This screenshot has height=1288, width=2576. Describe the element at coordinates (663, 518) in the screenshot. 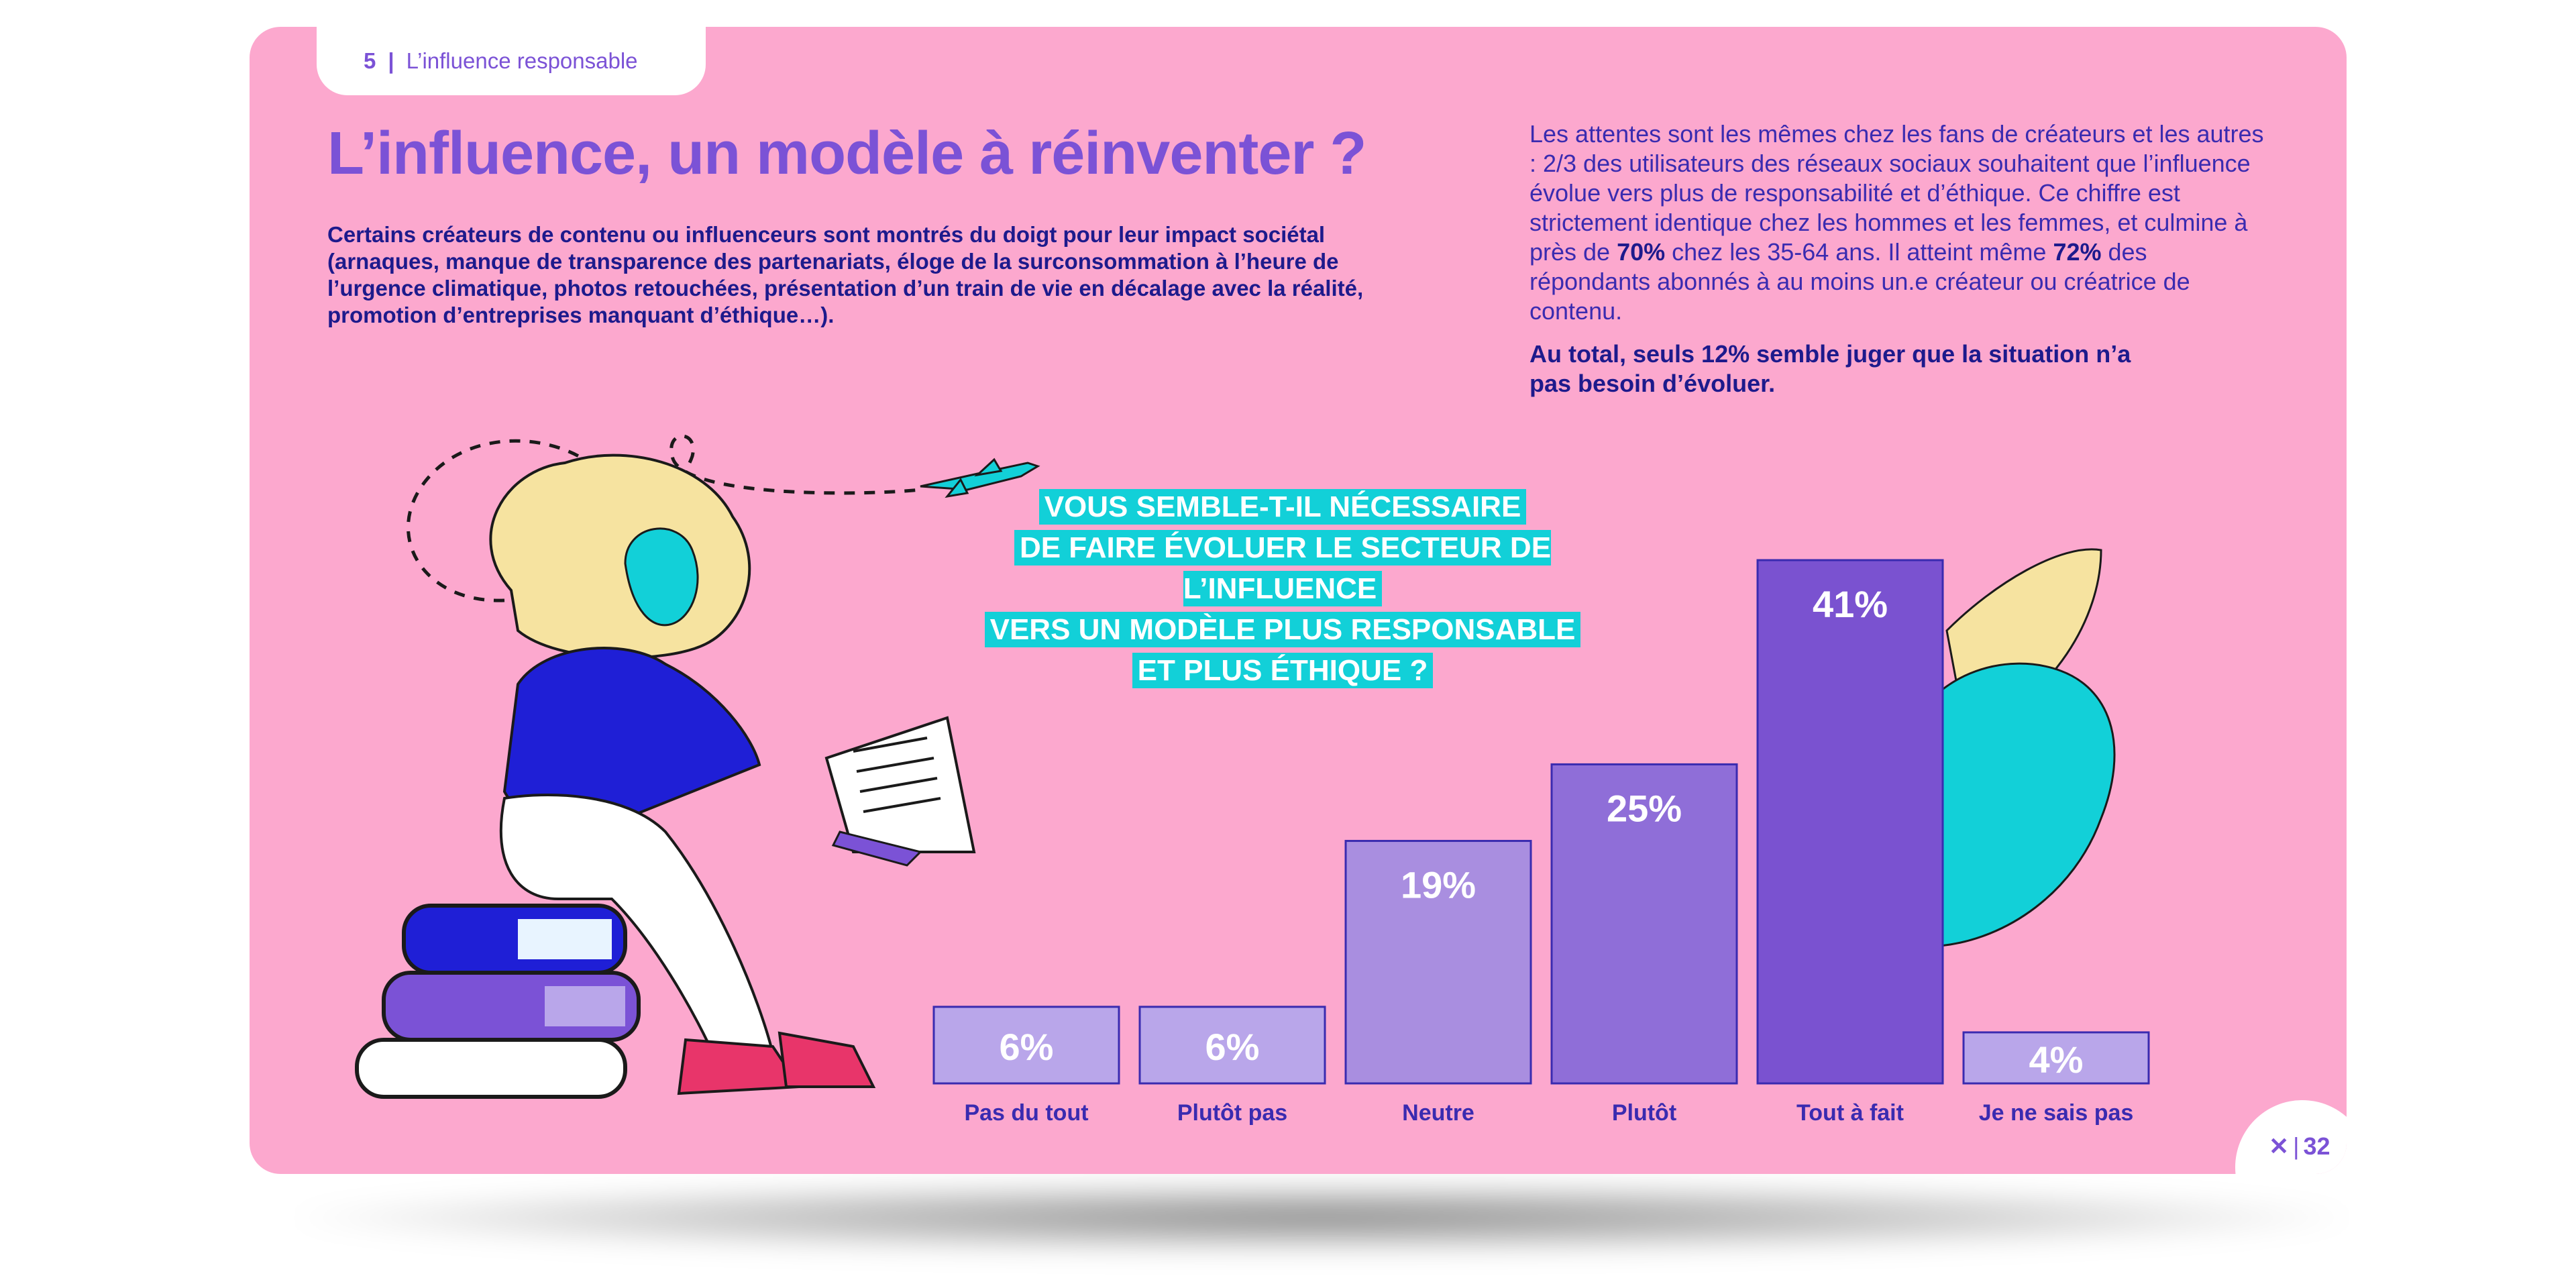

I see `dashed-path` at that location.